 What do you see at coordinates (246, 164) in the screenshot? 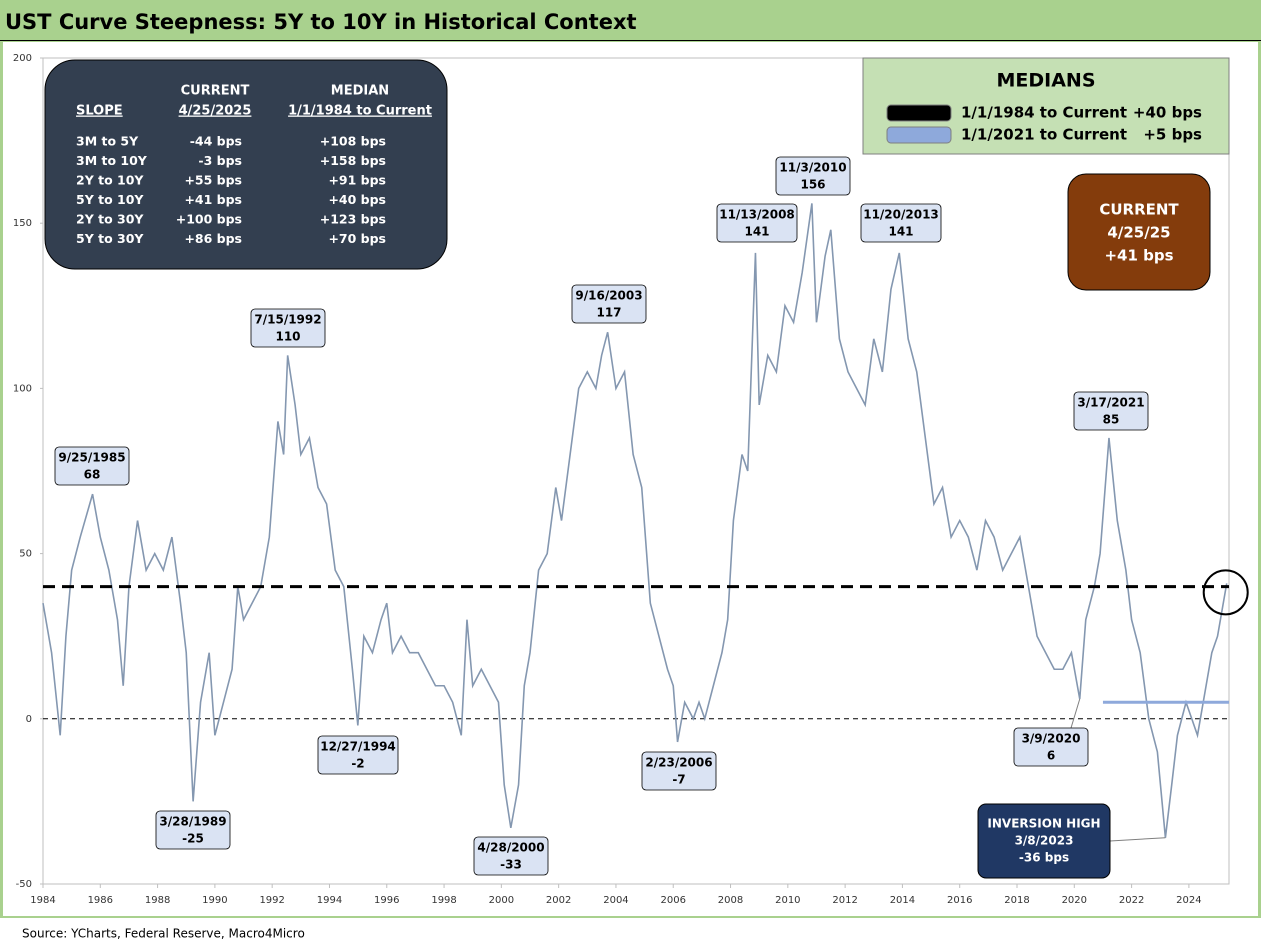
I see `table-box` at bounding box center [246, 164].